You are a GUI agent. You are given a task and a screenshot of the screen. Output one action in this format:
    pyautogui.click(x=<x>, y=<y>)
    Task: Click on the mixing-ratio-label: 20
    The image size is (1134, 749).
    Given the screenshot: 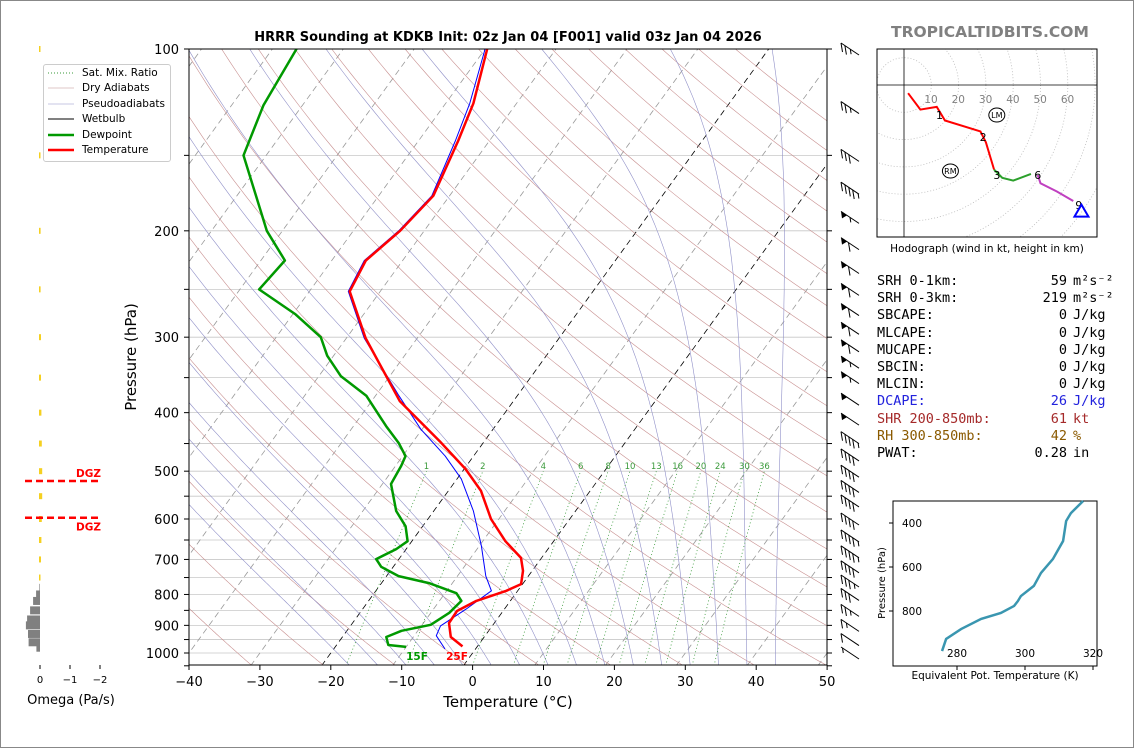 What is the action you would take?
    pyautogui.click(x=701, y=467)
    